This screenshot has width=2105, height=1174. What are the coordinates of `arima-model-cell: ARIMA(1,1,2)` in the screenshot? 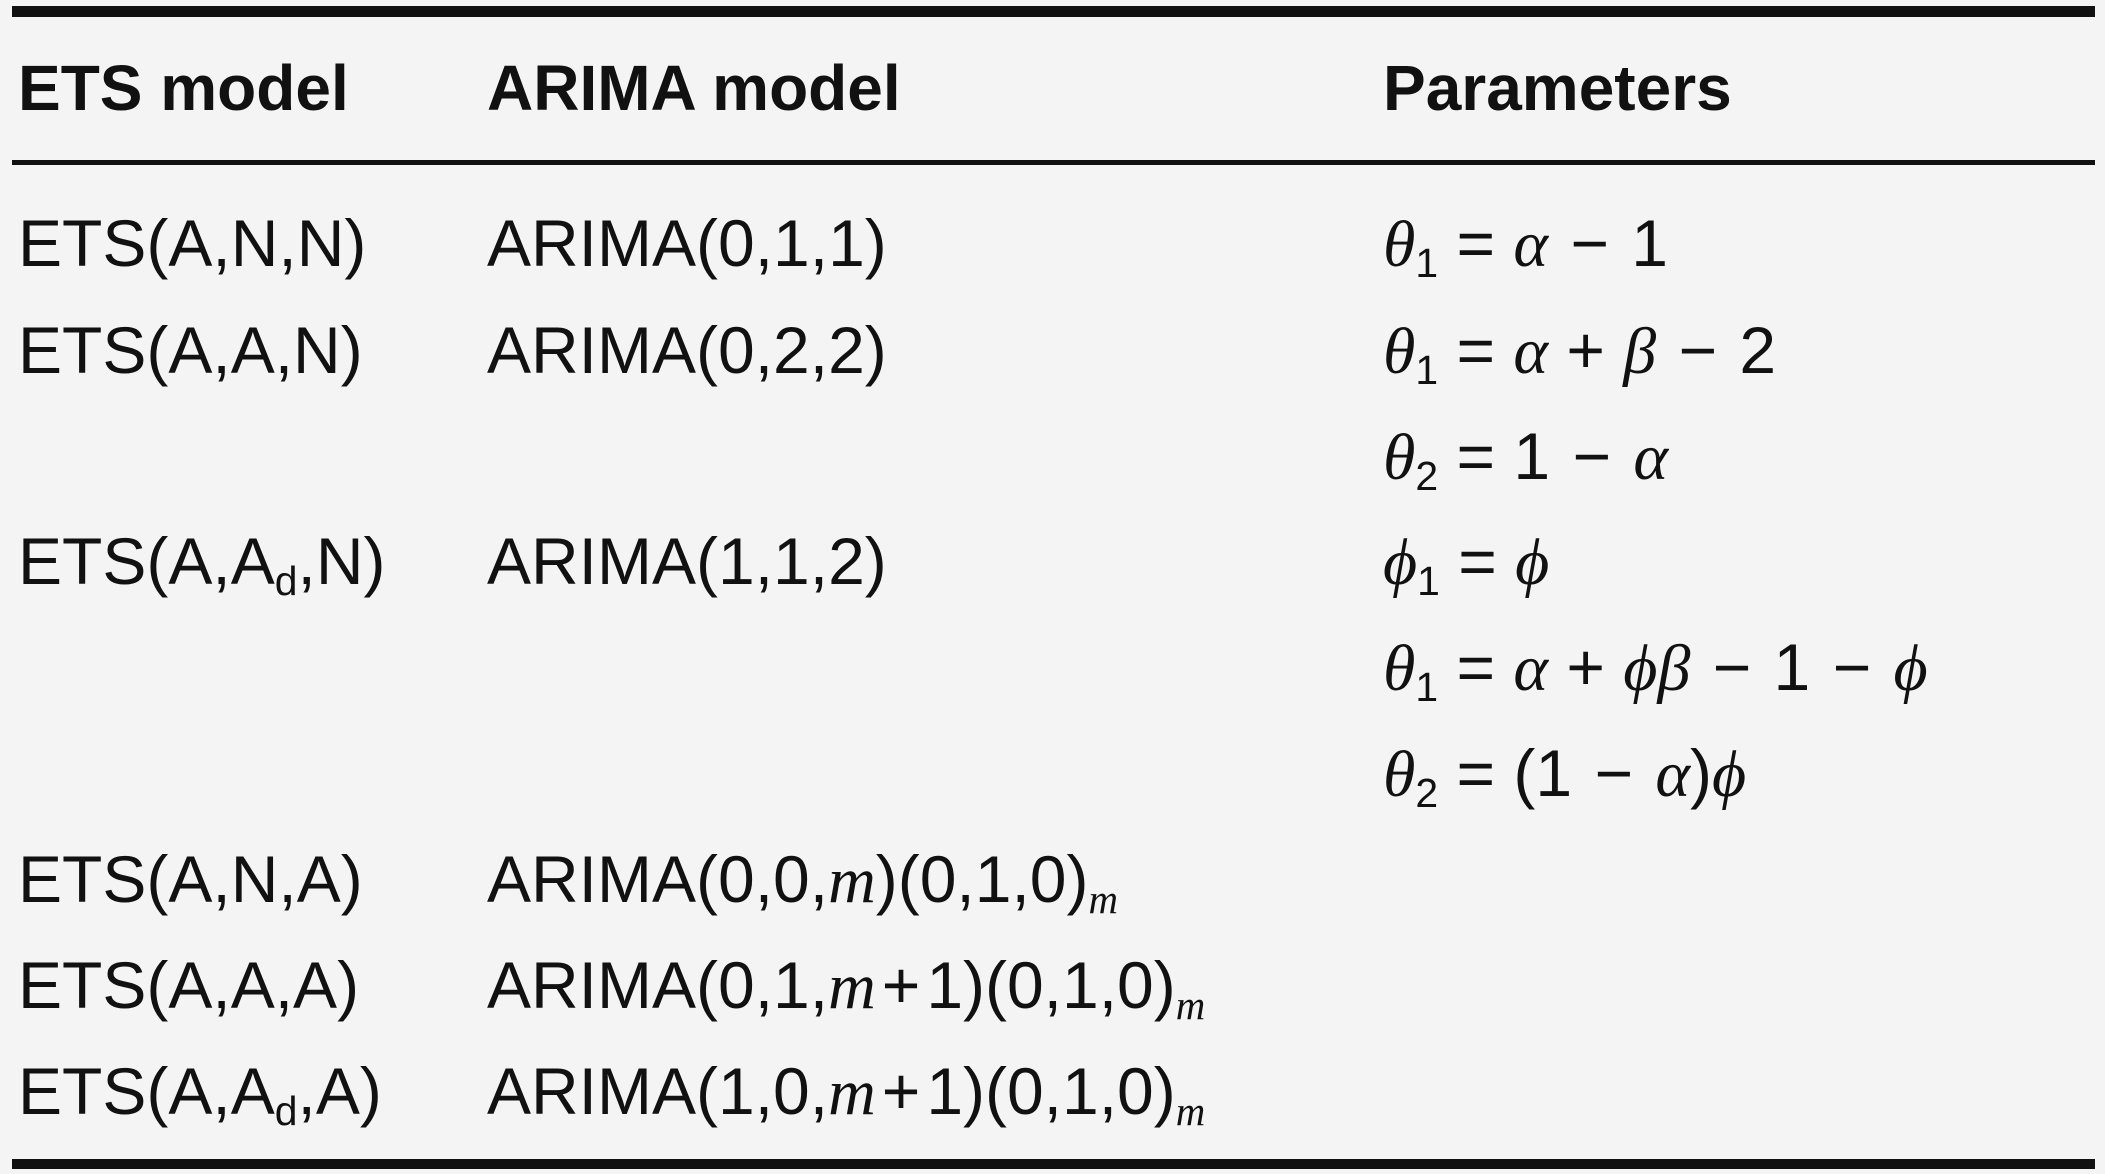 It's located at (687, 561).